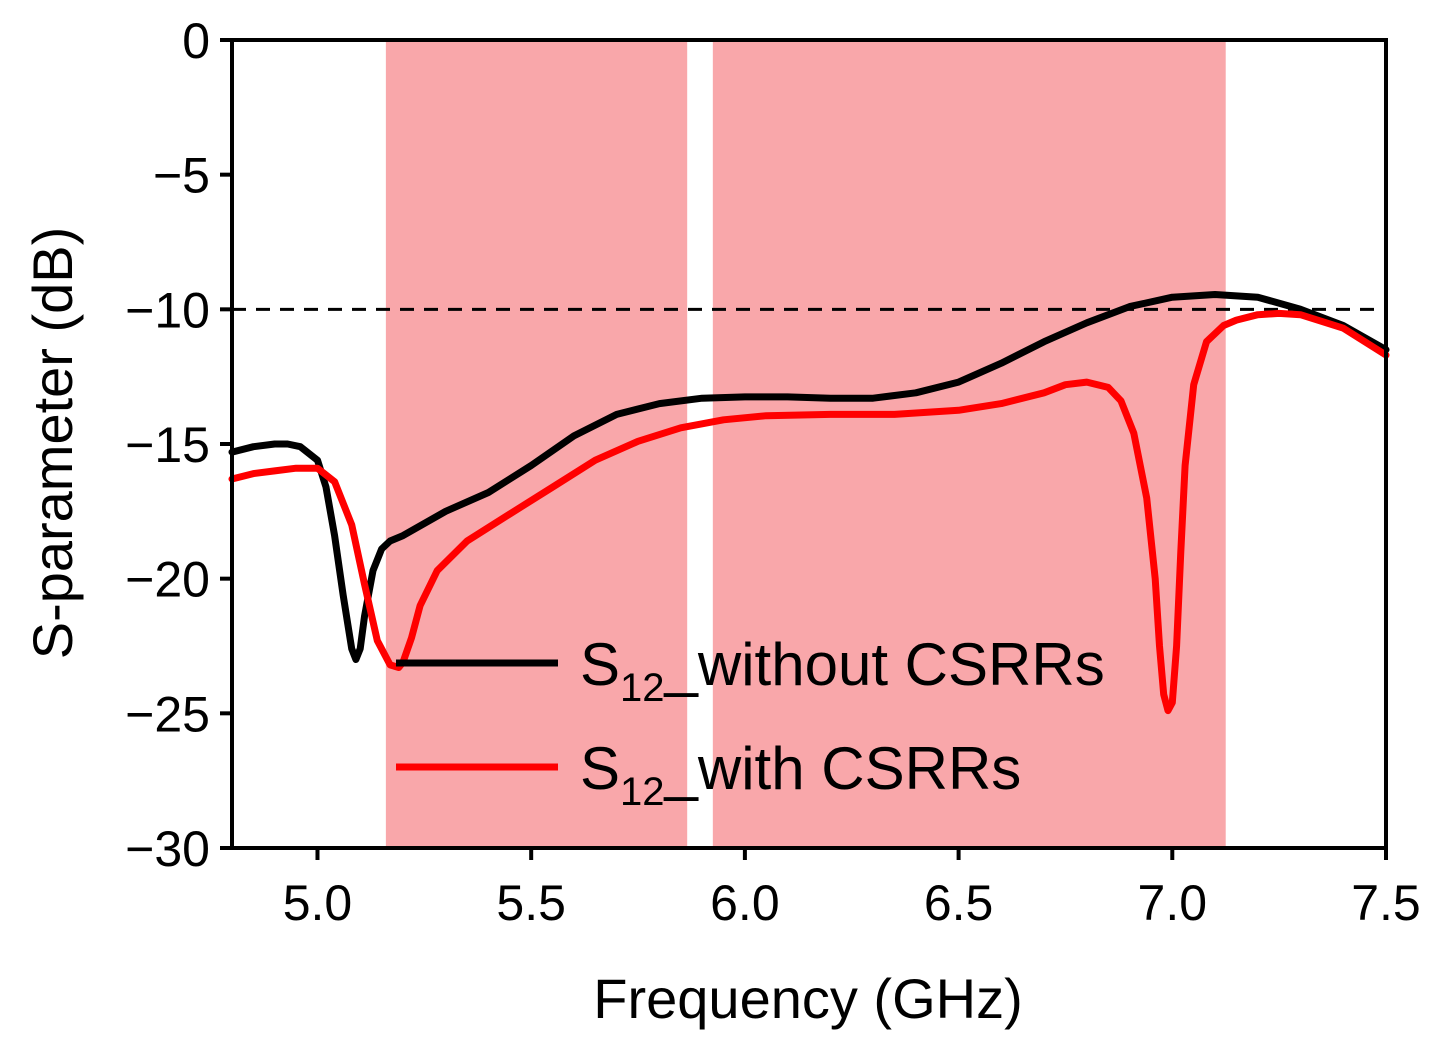 This screenshot has width=1455, height=1046. I want to click on y-tick-label: 0, so click(196, 41).